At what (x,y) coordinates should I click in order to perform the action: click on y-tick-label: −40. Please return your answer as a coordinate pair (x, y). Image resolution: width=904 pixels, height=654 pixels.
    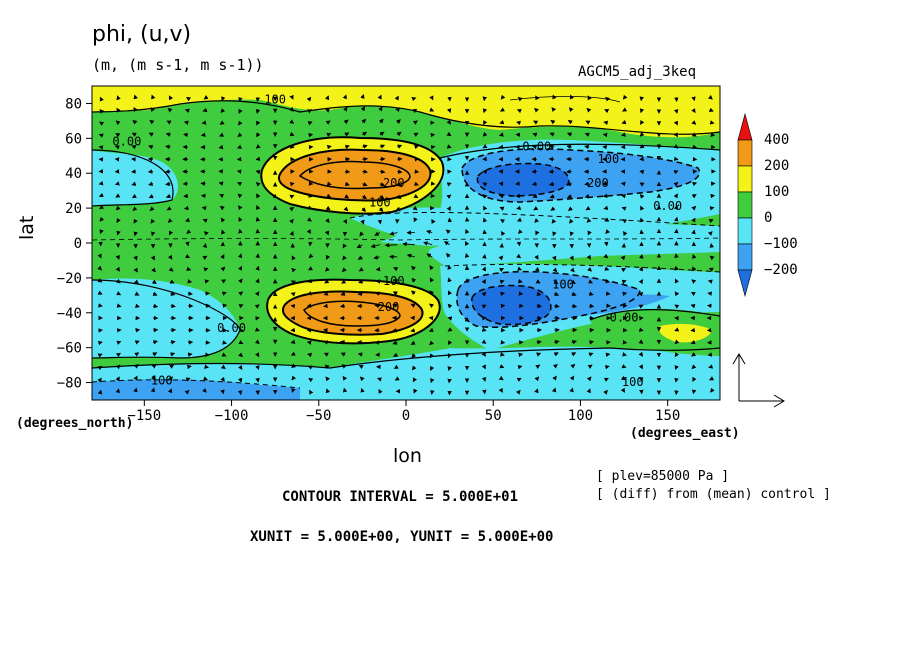
    Looking at the image, I should click on (69, 314).